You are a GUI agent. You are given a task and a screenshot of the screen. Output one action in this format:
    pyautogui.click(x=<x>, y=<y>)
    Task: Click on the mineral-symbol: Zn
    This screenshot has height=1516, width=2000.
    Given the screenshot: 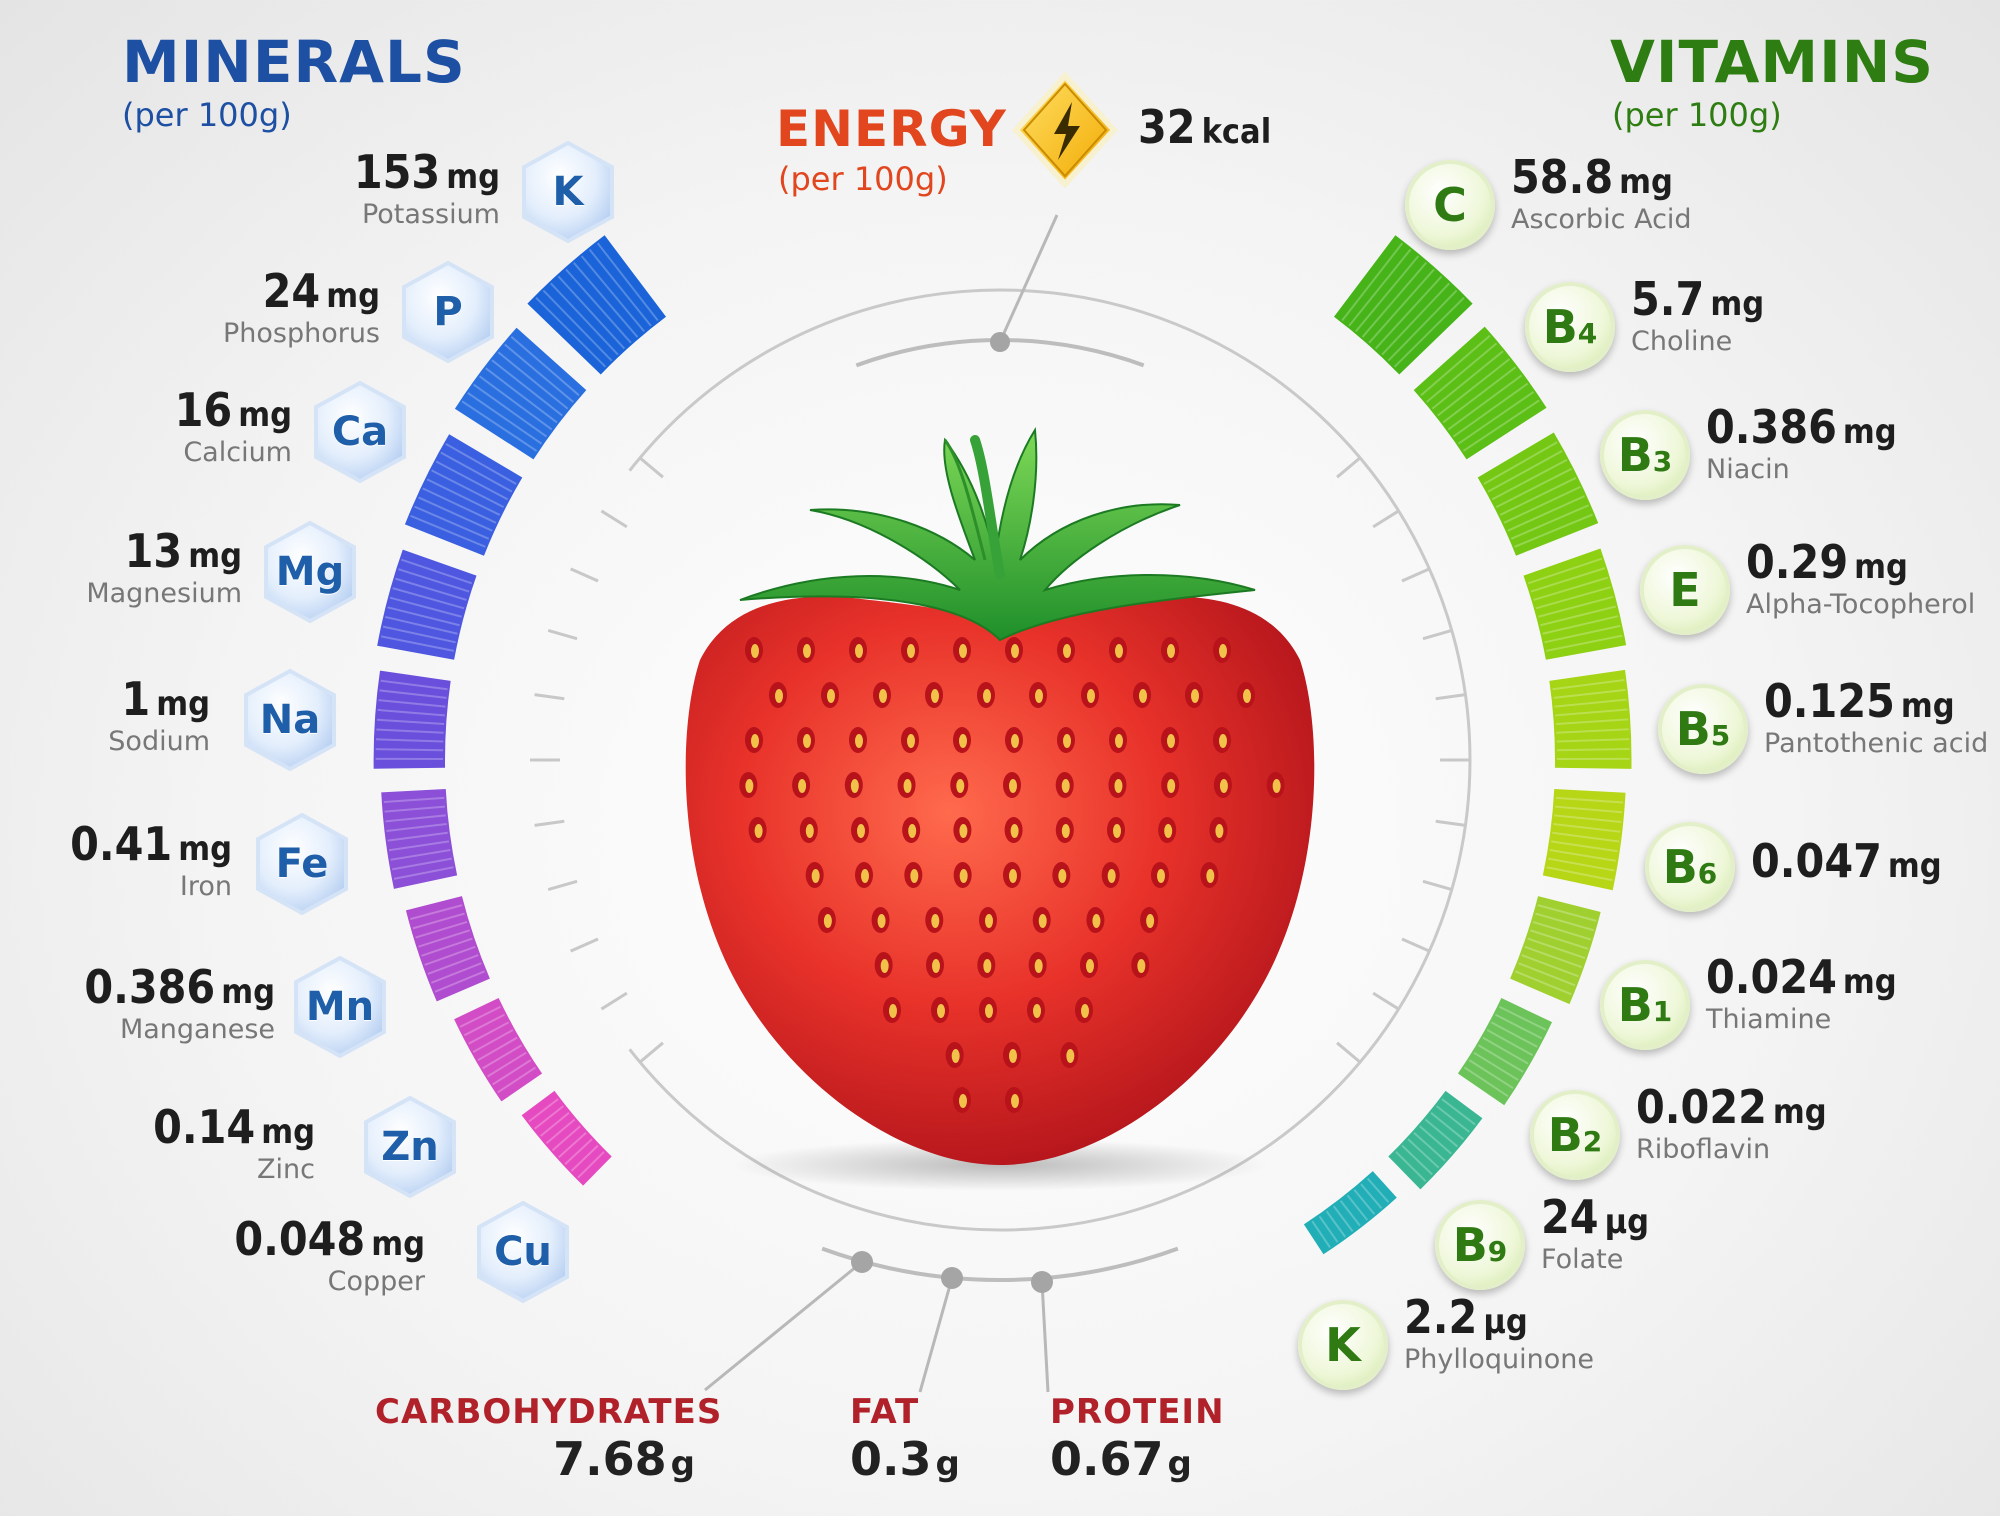 What is the action you would take?
    pyautogui.click(x=410, y=1147)
    